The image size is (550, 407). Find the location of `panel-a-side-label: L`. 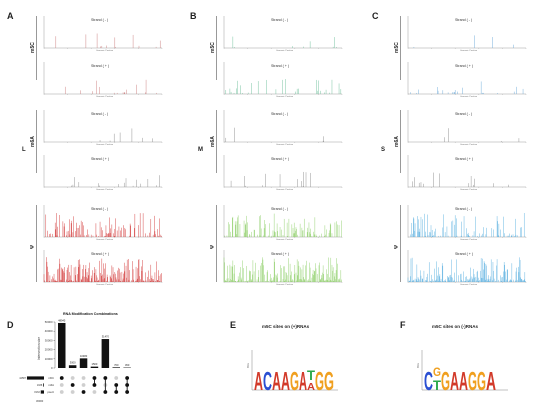

panel-a-side-label: L is located at coordinates (24, 150).